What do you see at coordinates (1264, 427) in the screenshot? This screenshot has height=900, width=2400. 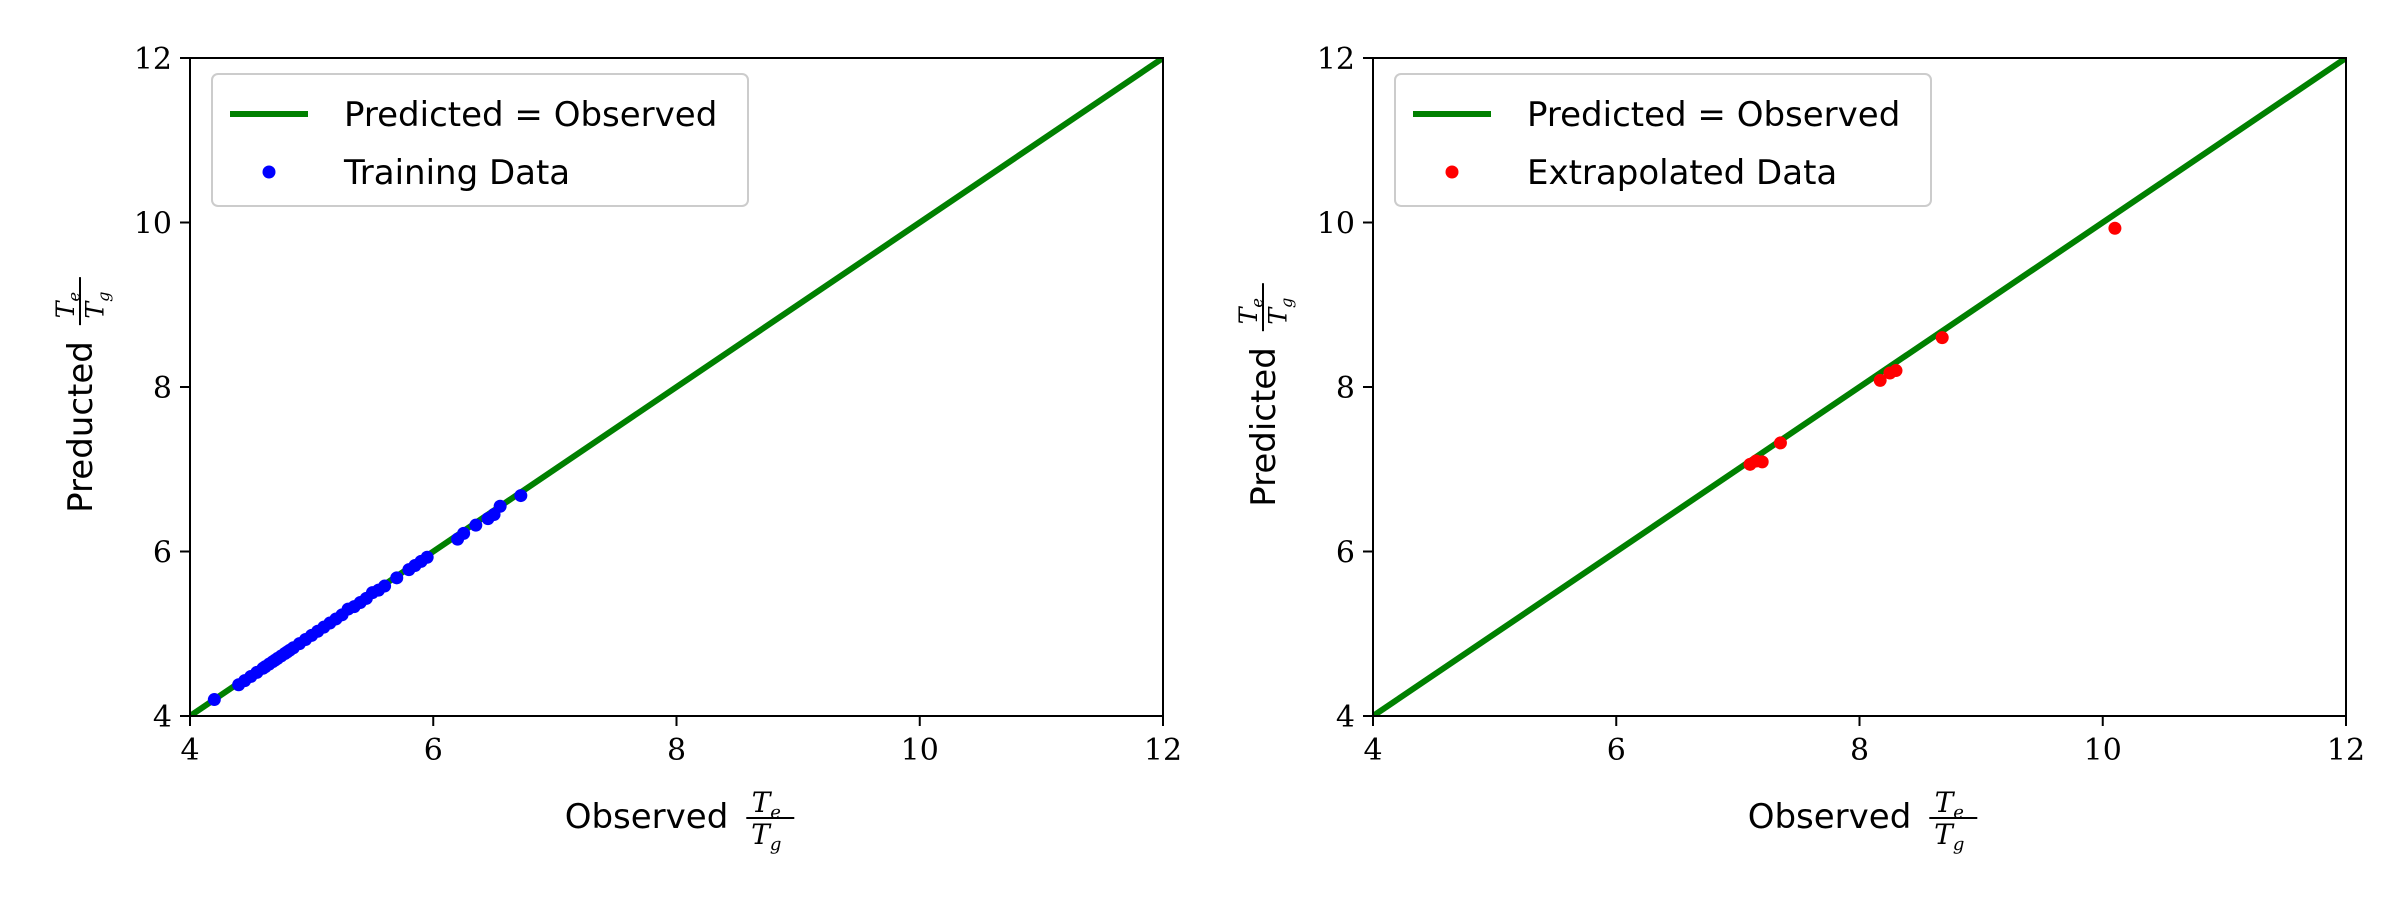 I see `y-axis-label: Predicted` at bounding box center [1264, 427].